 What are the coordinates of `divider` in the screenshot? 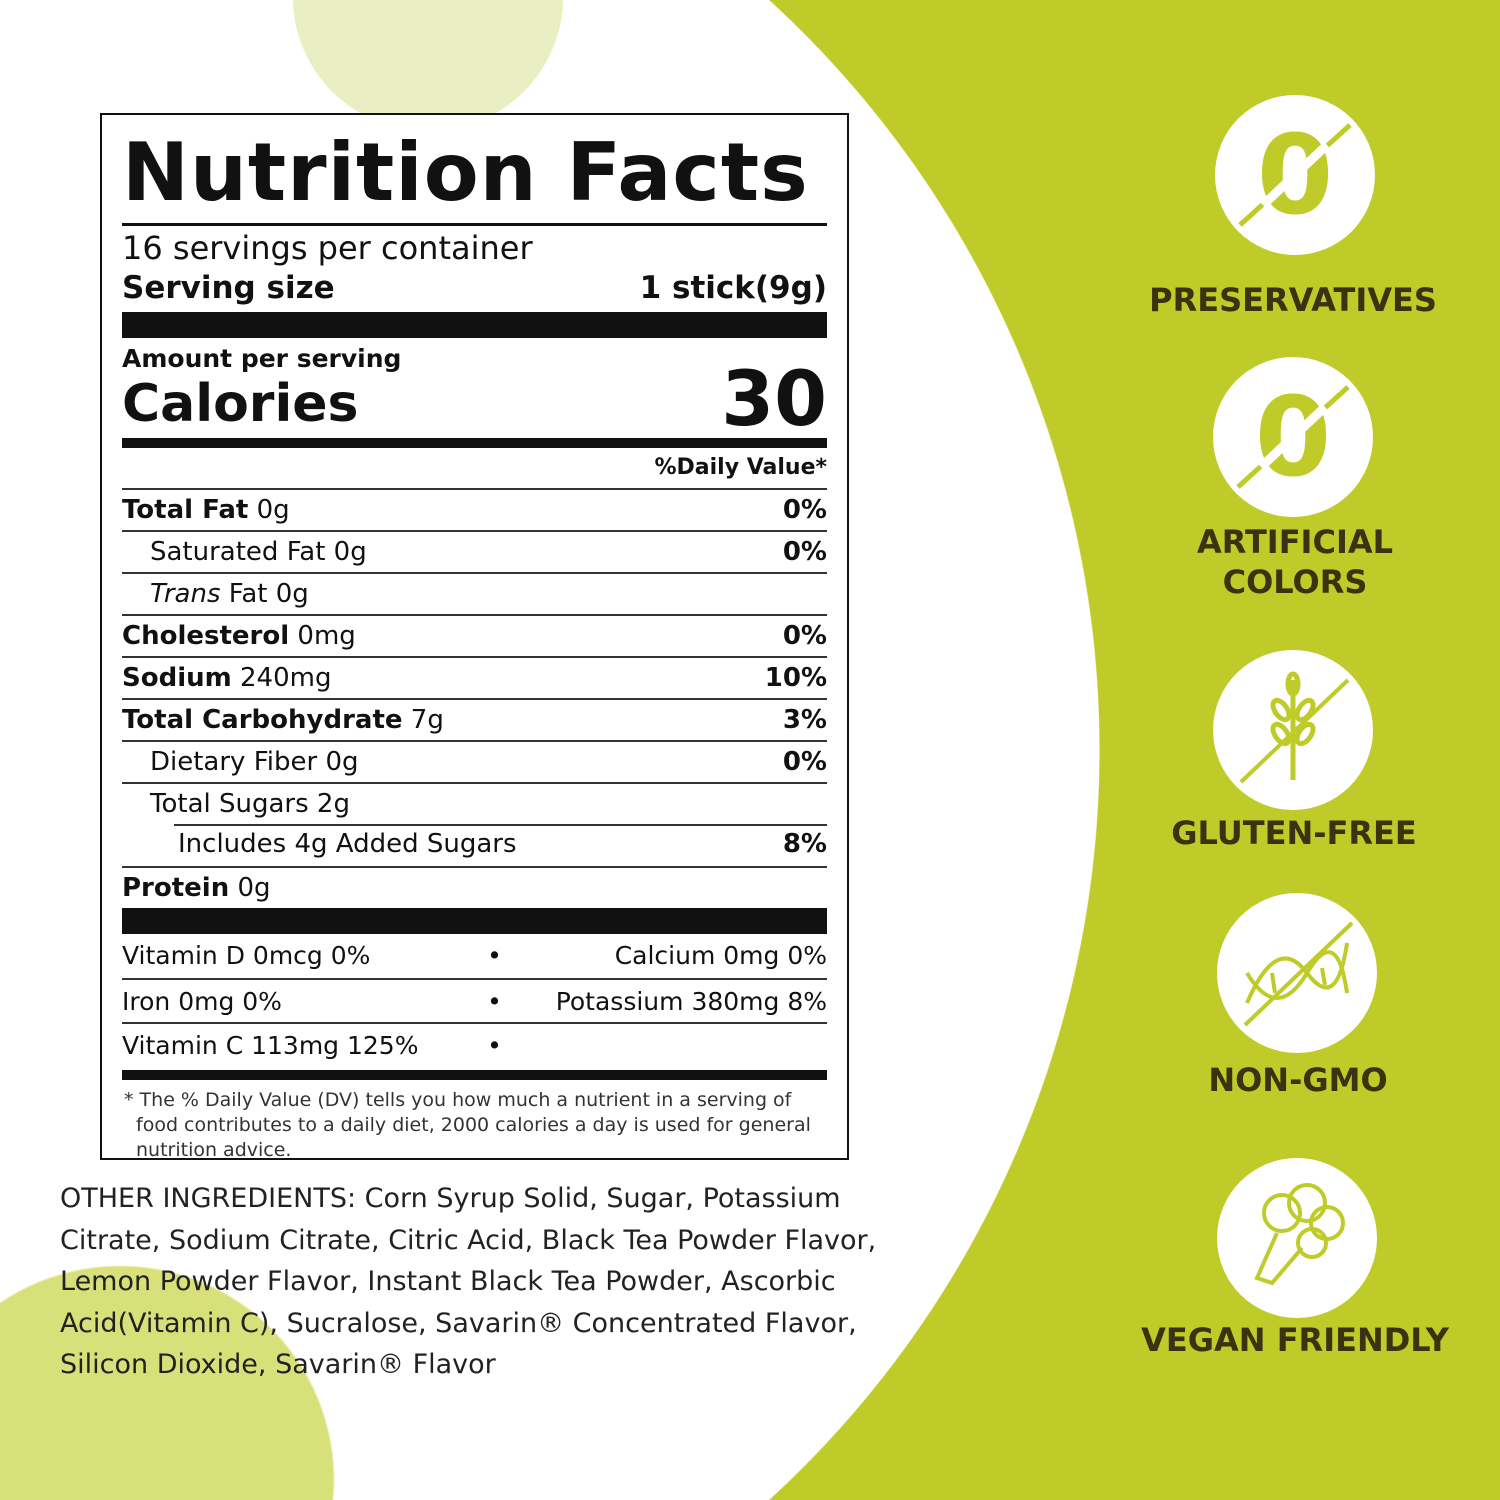 It's located at (474, 224).